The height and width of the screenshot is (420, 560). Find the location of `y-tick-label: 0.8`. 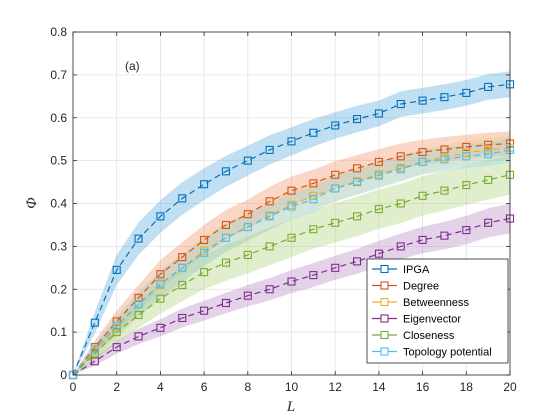

y-tick-label: 0.8 is located at coordinates (58, 32).